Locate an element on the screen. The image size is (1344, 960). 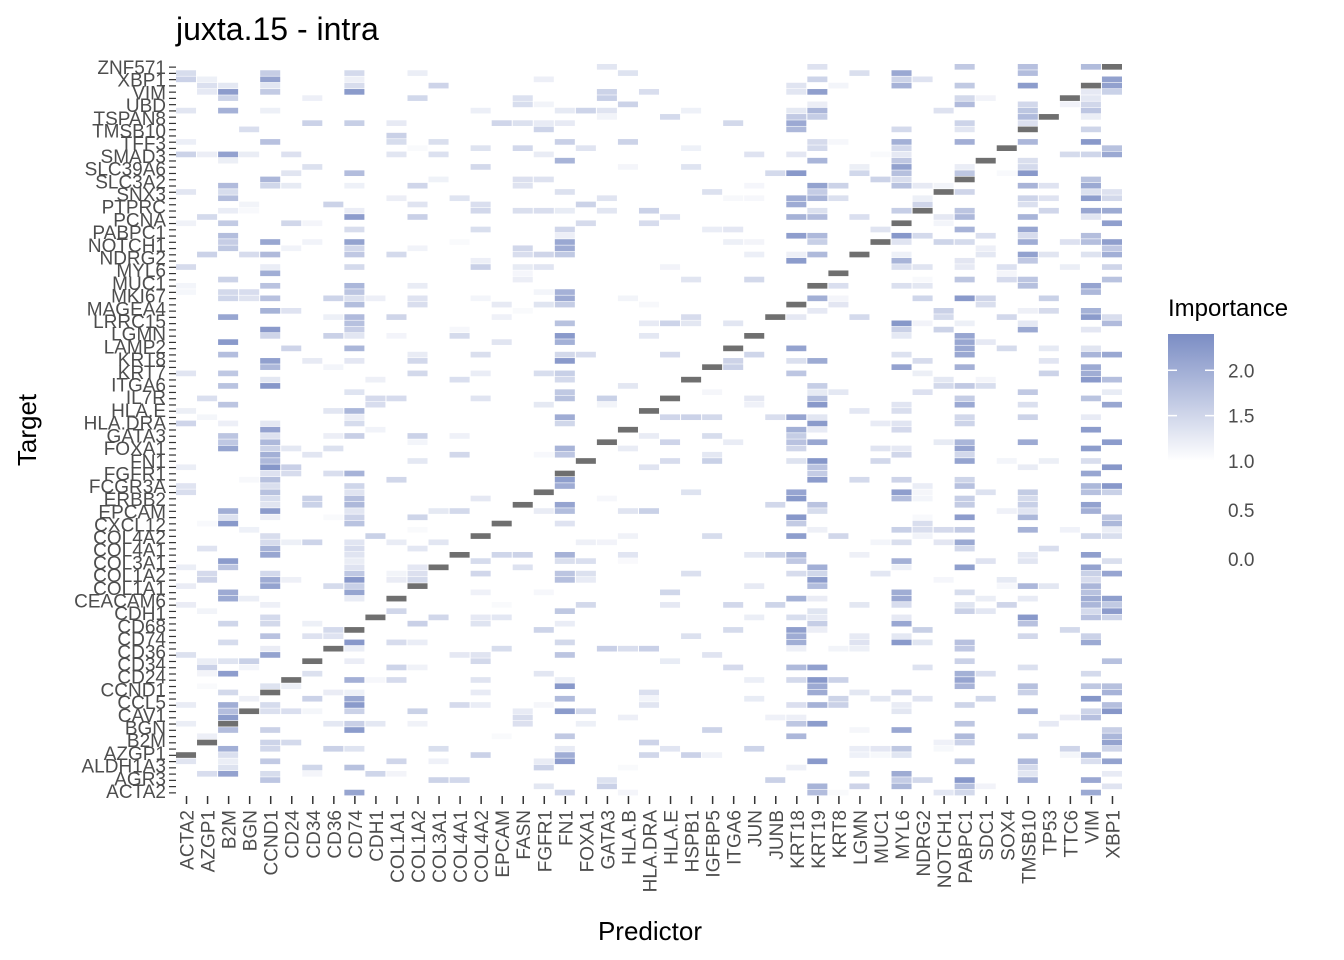
y-tick-label: FGFR1 is located at coordinates (135, 474).